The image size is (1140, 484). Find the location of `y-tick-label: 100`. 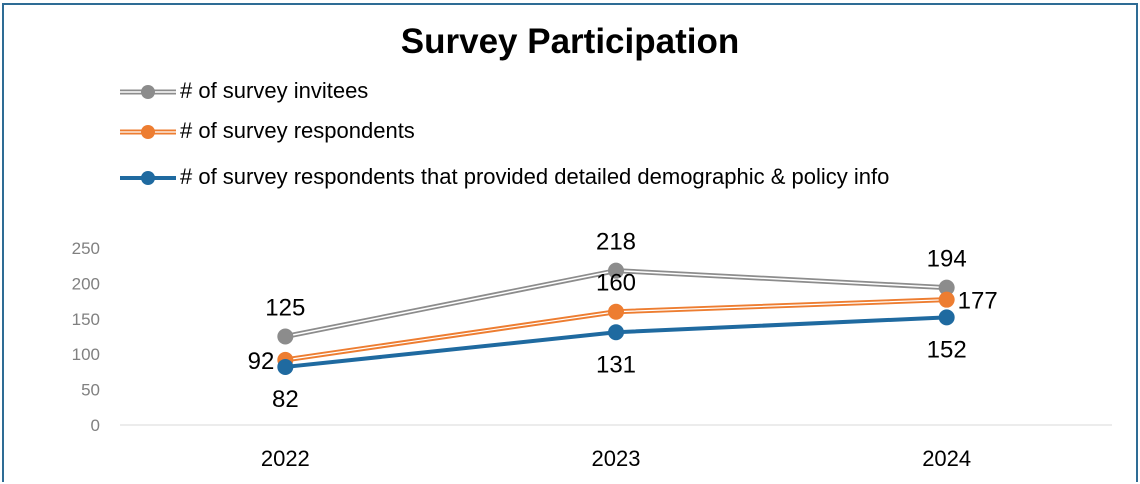

y-tick-label: 100 is located at coordinates (86, 354).